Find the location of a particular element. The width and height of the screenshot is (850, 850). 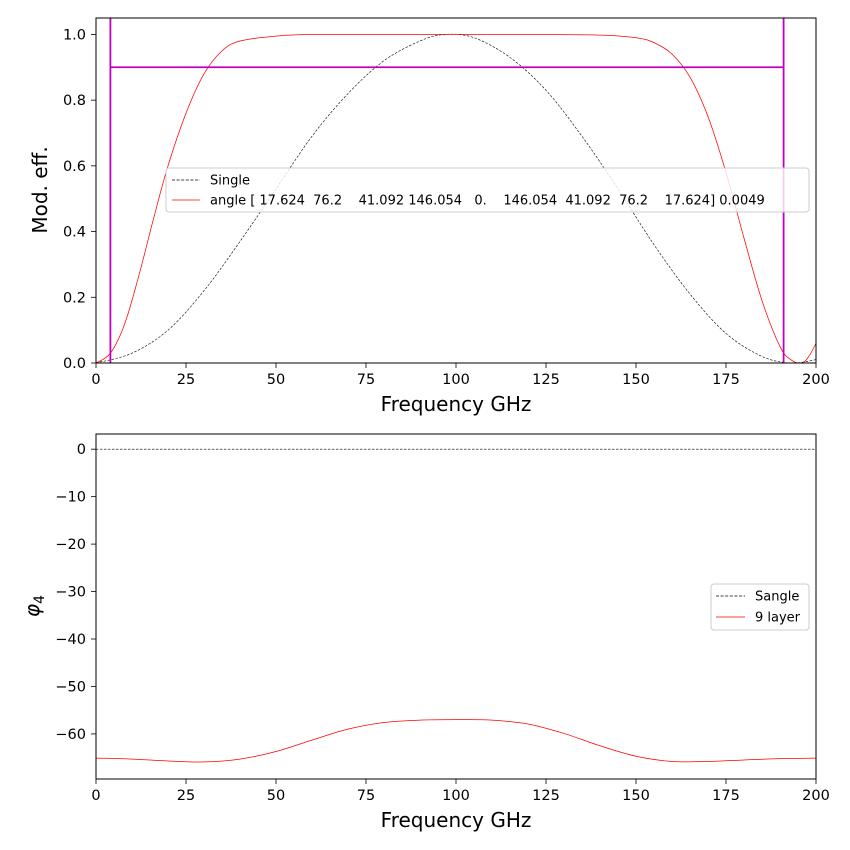

bottom-y-tick-label: −60 is located at coordinates (70, 735).